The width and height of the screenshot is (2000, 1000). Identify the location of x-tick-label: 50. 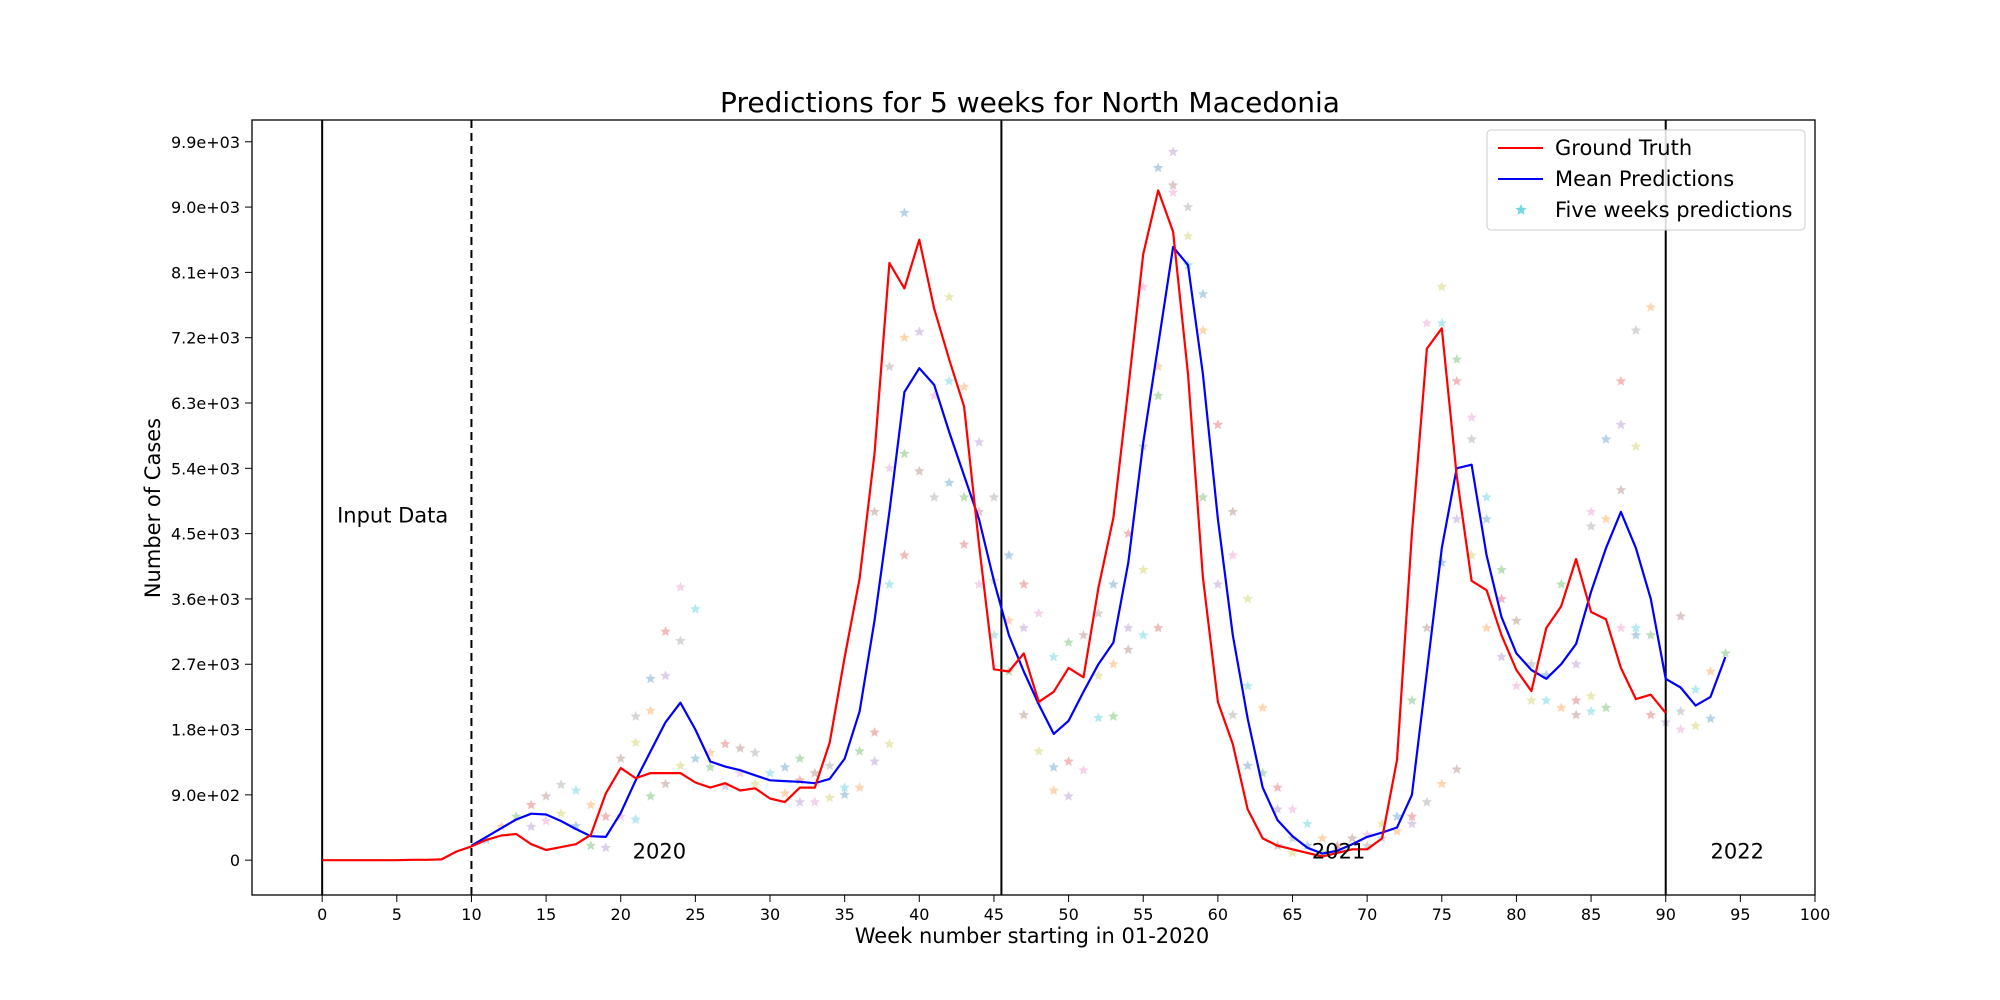
(1068, 914).